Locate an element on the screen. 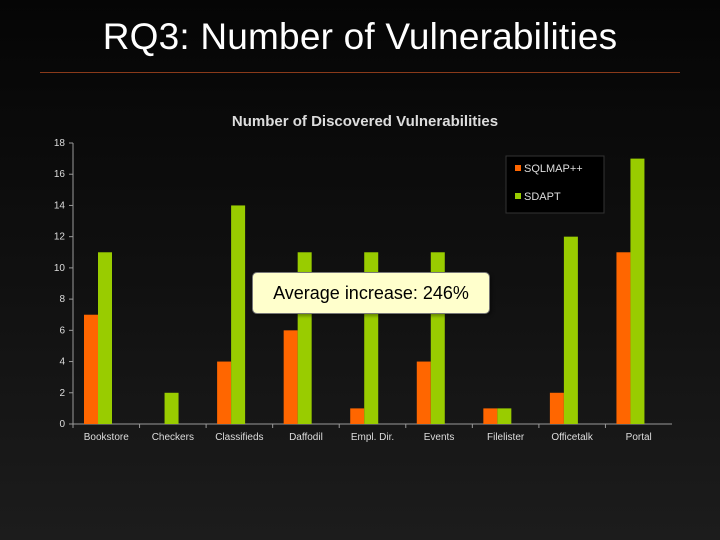  x-tick-label: Daffodil is located at coordinates (306, 437).